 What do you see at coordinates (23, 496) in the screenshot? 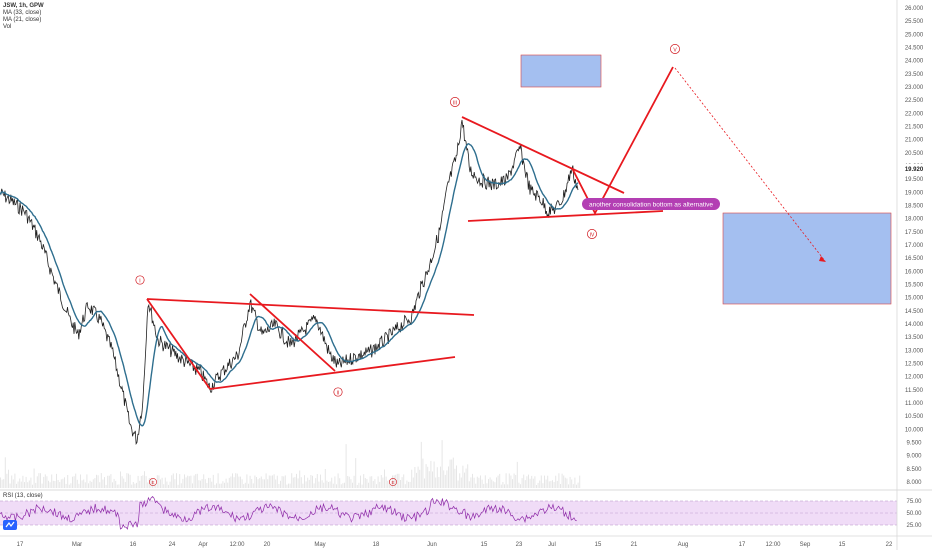
I see `rsi-title: RSI (13, close)` at bounding box center [23, 496].